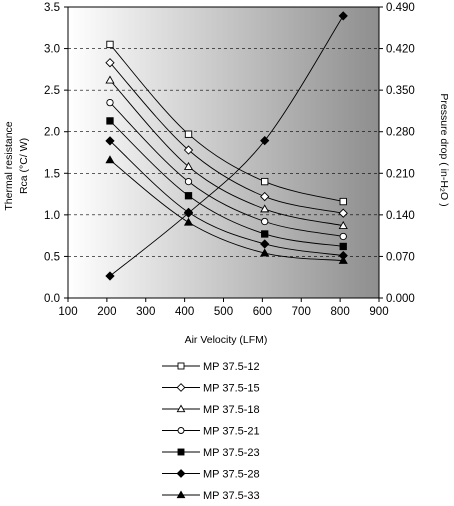 The height and width of the screenshot is (506, 454). I want to click on y-tick-label: 2.5, so click(52, 91).